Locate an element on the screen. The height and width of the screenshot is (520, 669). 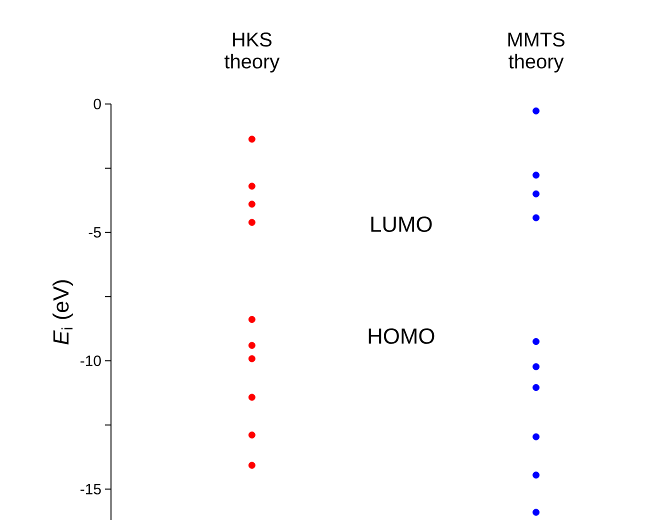
y-tick-label: -5 is located at coordinates (94, 232).